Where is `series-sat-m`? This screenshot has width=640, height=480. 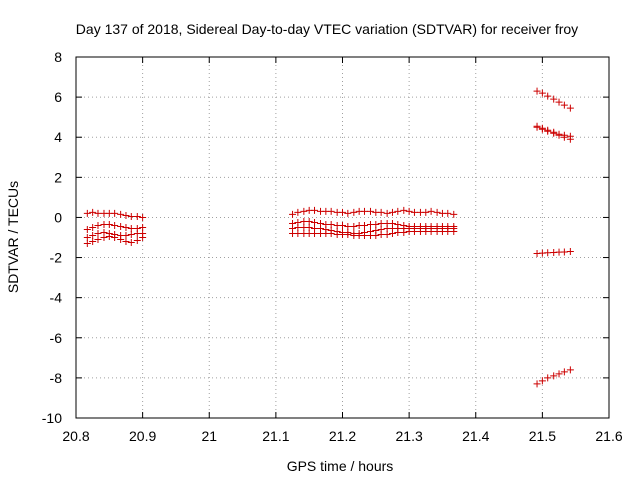 series-sat-m is located at coordinates (553, 377).